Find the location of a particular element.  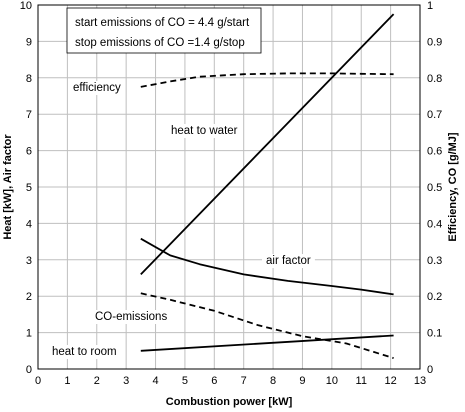

y-tick-label-right: 0.1 is located at coordinates (434, 334).